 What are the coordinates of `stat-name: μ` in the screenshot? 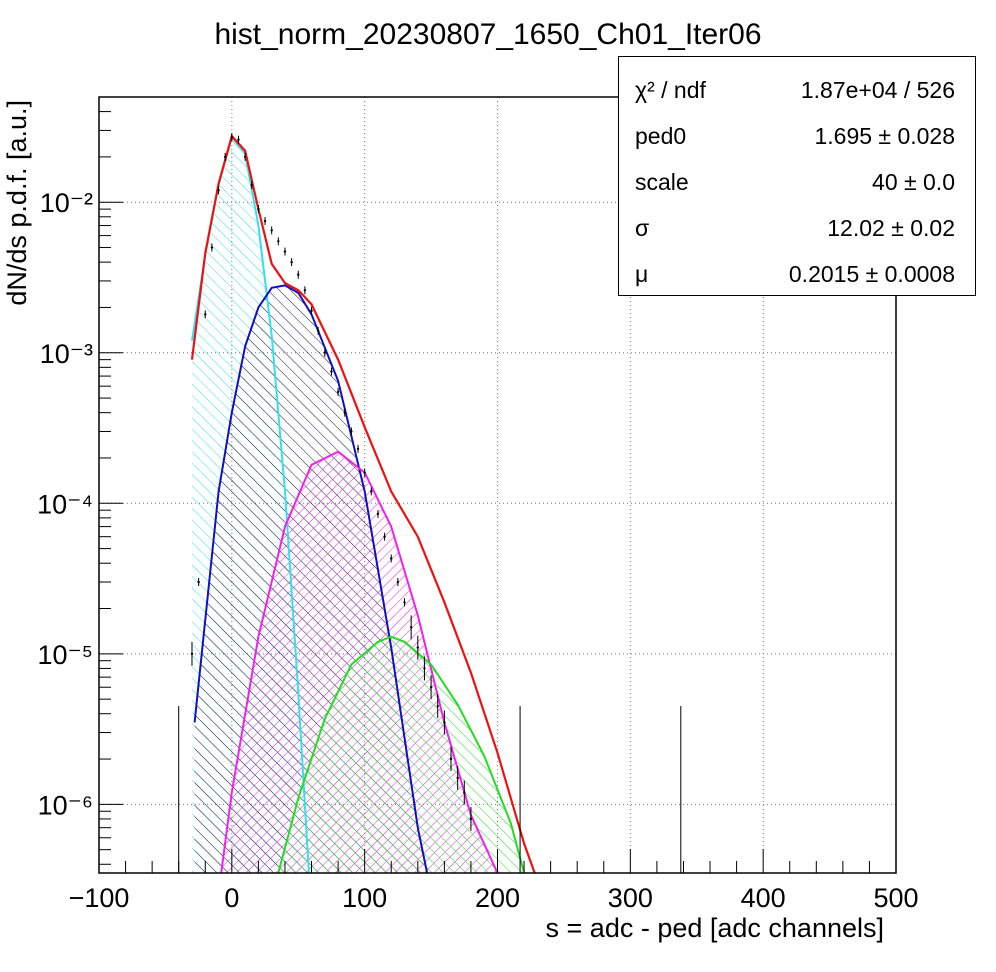 It's located at (642, 274).